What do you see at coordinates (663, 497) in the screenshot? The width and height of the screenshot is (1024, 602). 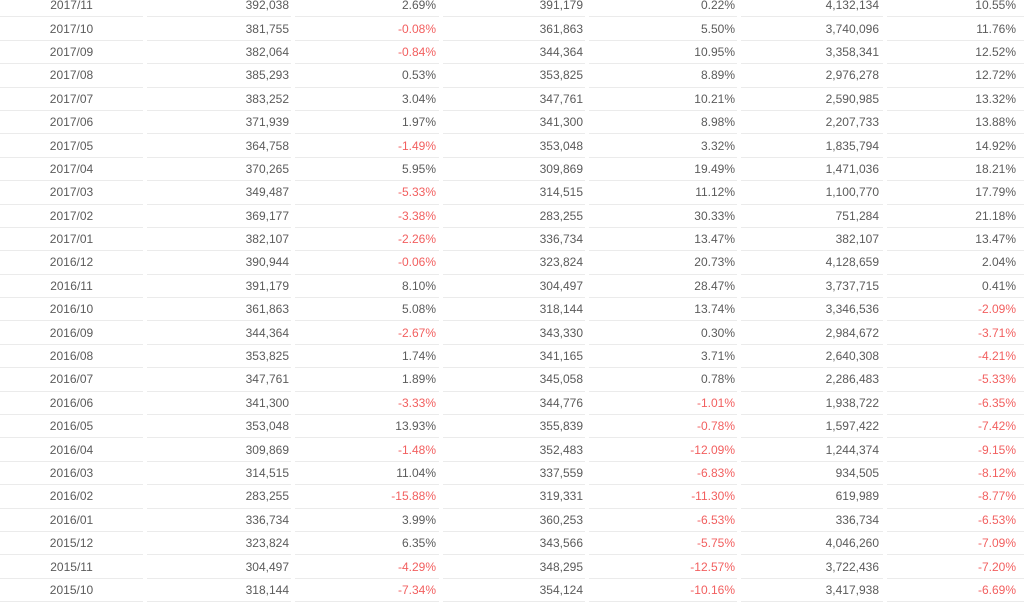 I see `value-b-percent-cell: -11.30%` at bounding box center [663, 497].